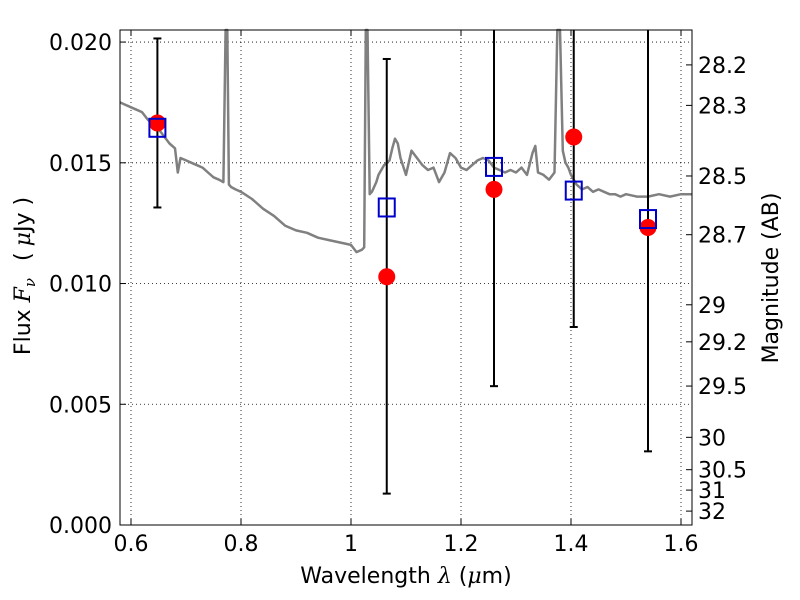  What do you see at coordinates (722, 471) in the screenshot?
I see `mag-tick-label: 30.5` at bounding box center [722, 471].